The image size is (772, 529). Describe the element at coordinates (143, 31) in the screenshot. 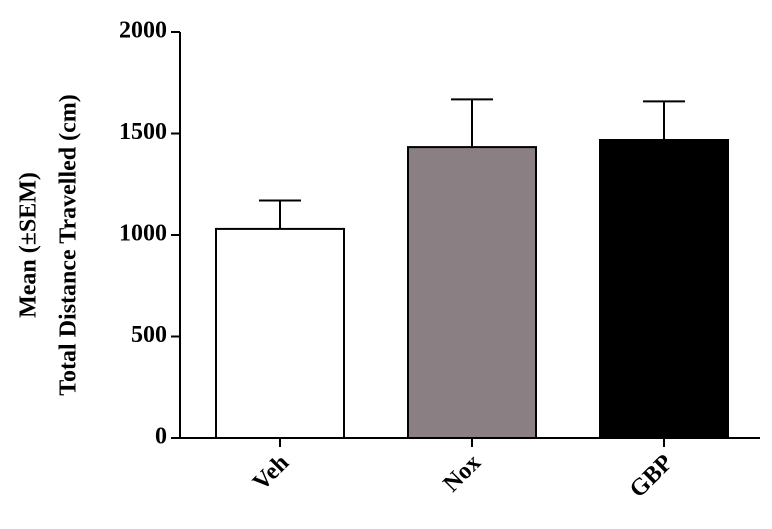

I see `y-tick-label: 2000` at that location.